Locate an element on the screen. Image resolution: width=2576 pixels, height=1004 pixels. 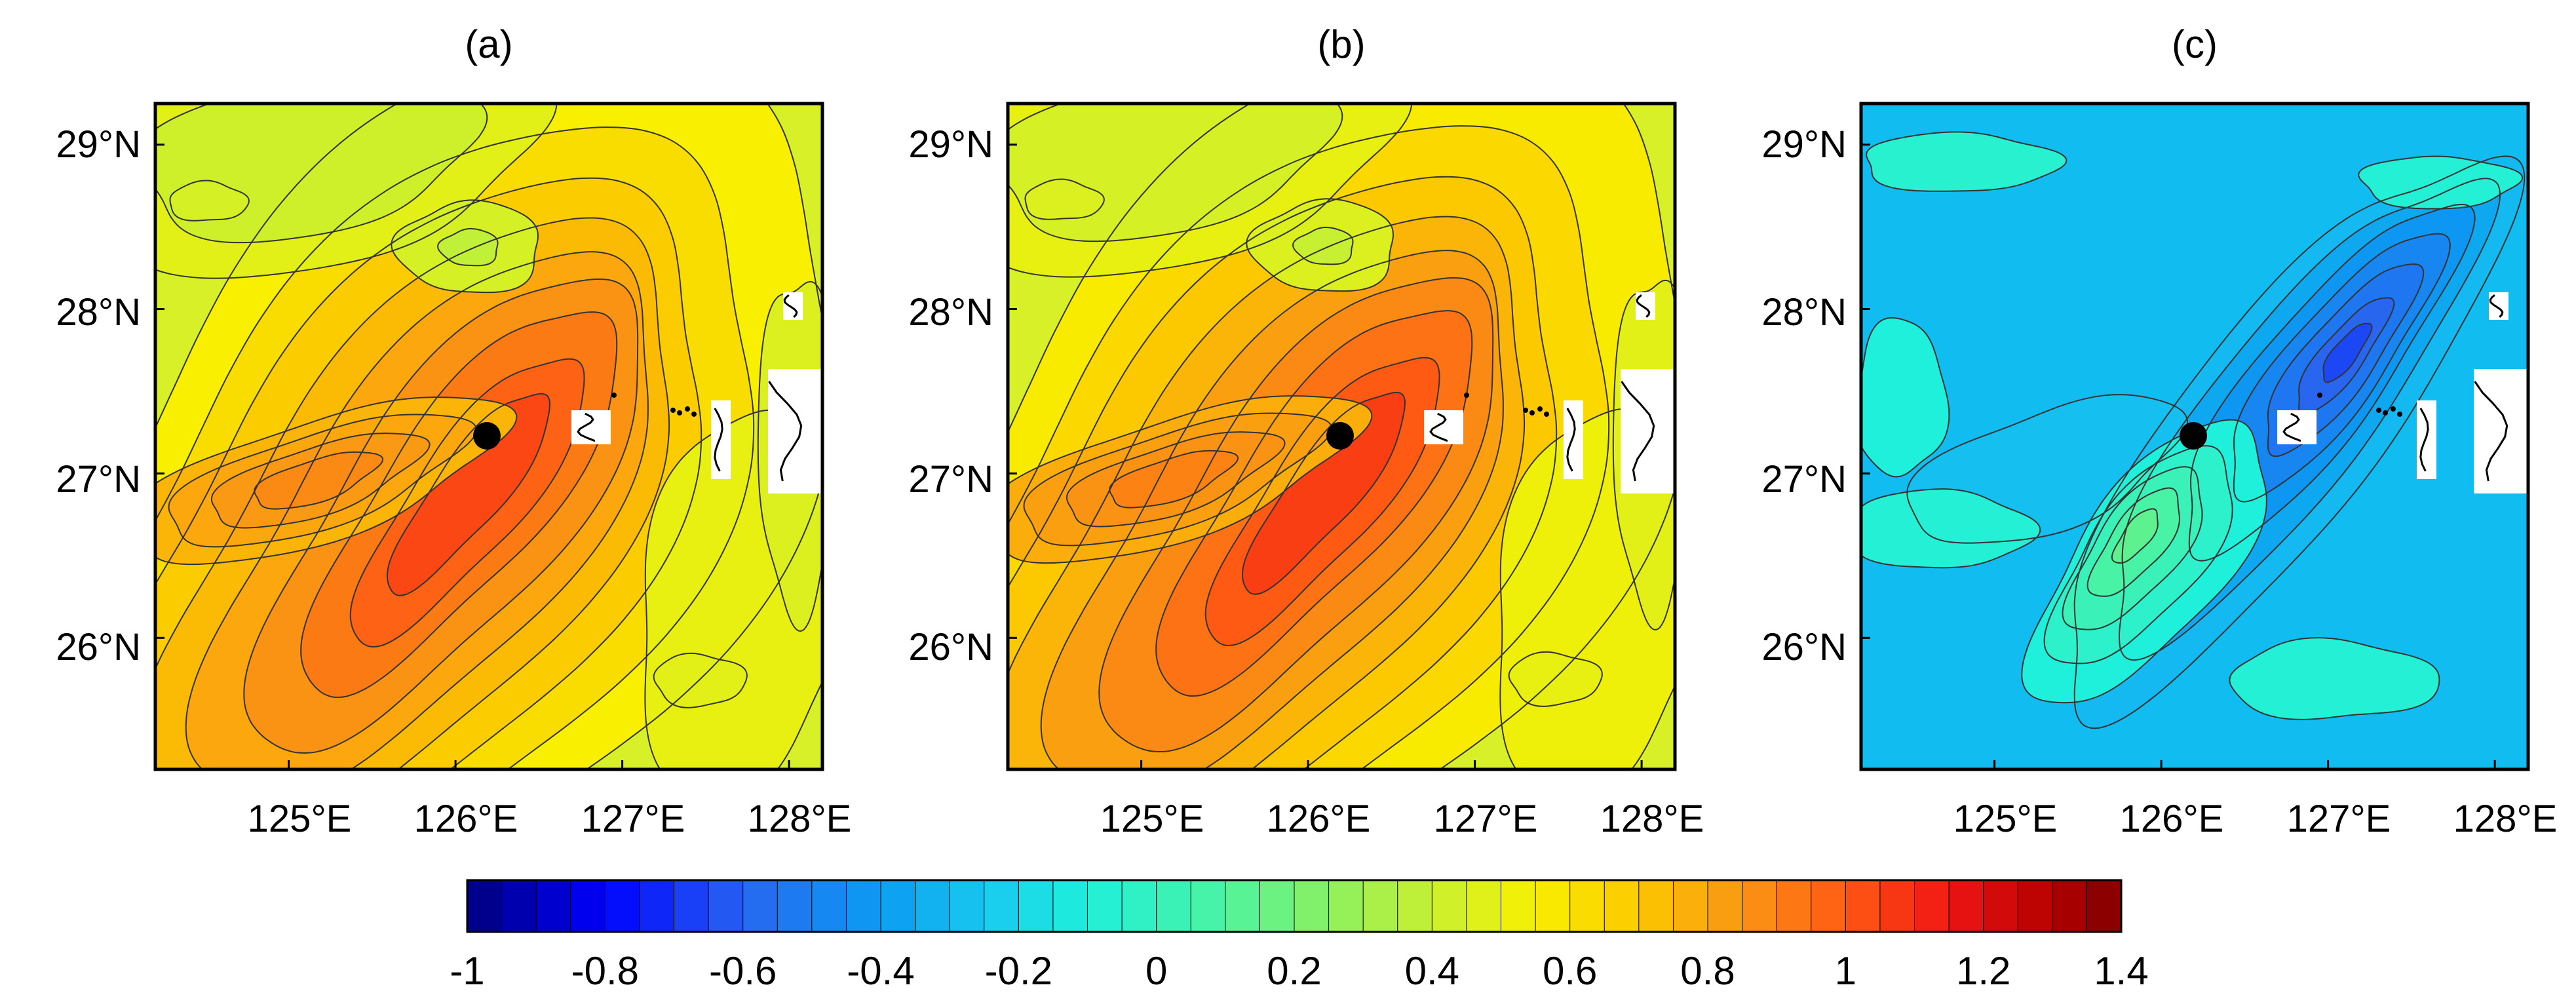
colorbar-label: 0 is located at coordinates (1156, 971).